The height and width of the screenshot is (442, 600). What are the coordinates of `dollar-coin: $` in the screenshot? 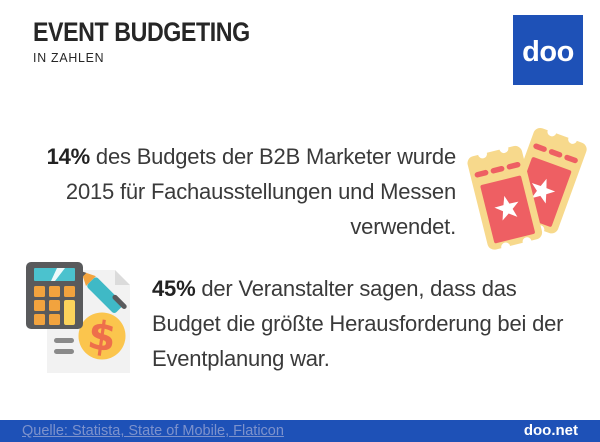 It's located at (102, 337).